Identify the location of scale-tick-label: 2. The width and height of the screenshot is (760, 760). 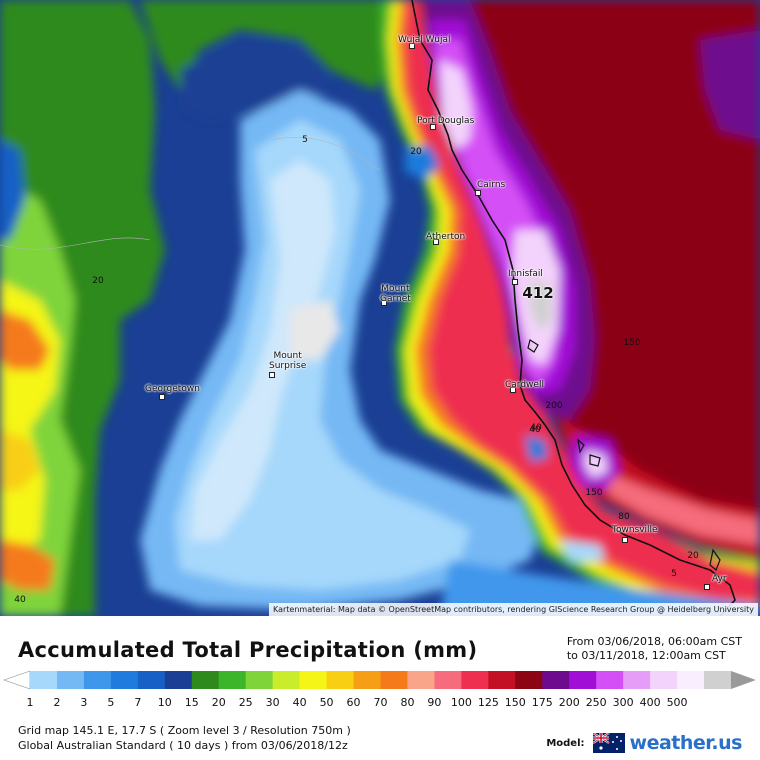
(57, 702).